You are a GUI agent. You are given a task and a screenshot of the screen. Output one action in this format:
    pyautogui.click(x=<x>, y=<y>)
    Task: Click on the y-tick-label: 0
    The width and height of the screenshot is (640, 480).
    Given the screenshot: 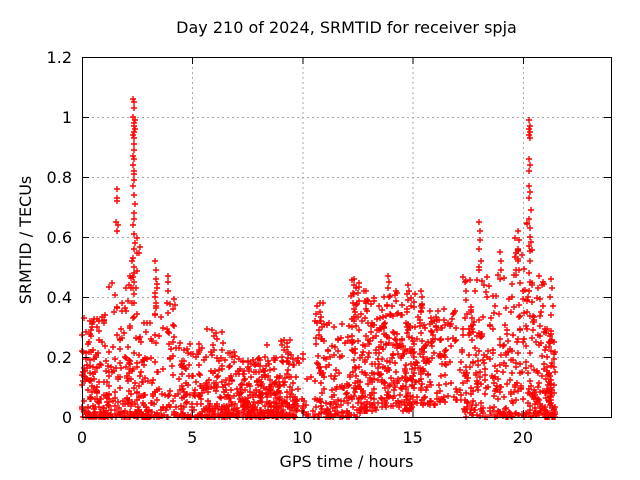 What is the action you would take?
    pyautogui.click(x=67, y=417)
    